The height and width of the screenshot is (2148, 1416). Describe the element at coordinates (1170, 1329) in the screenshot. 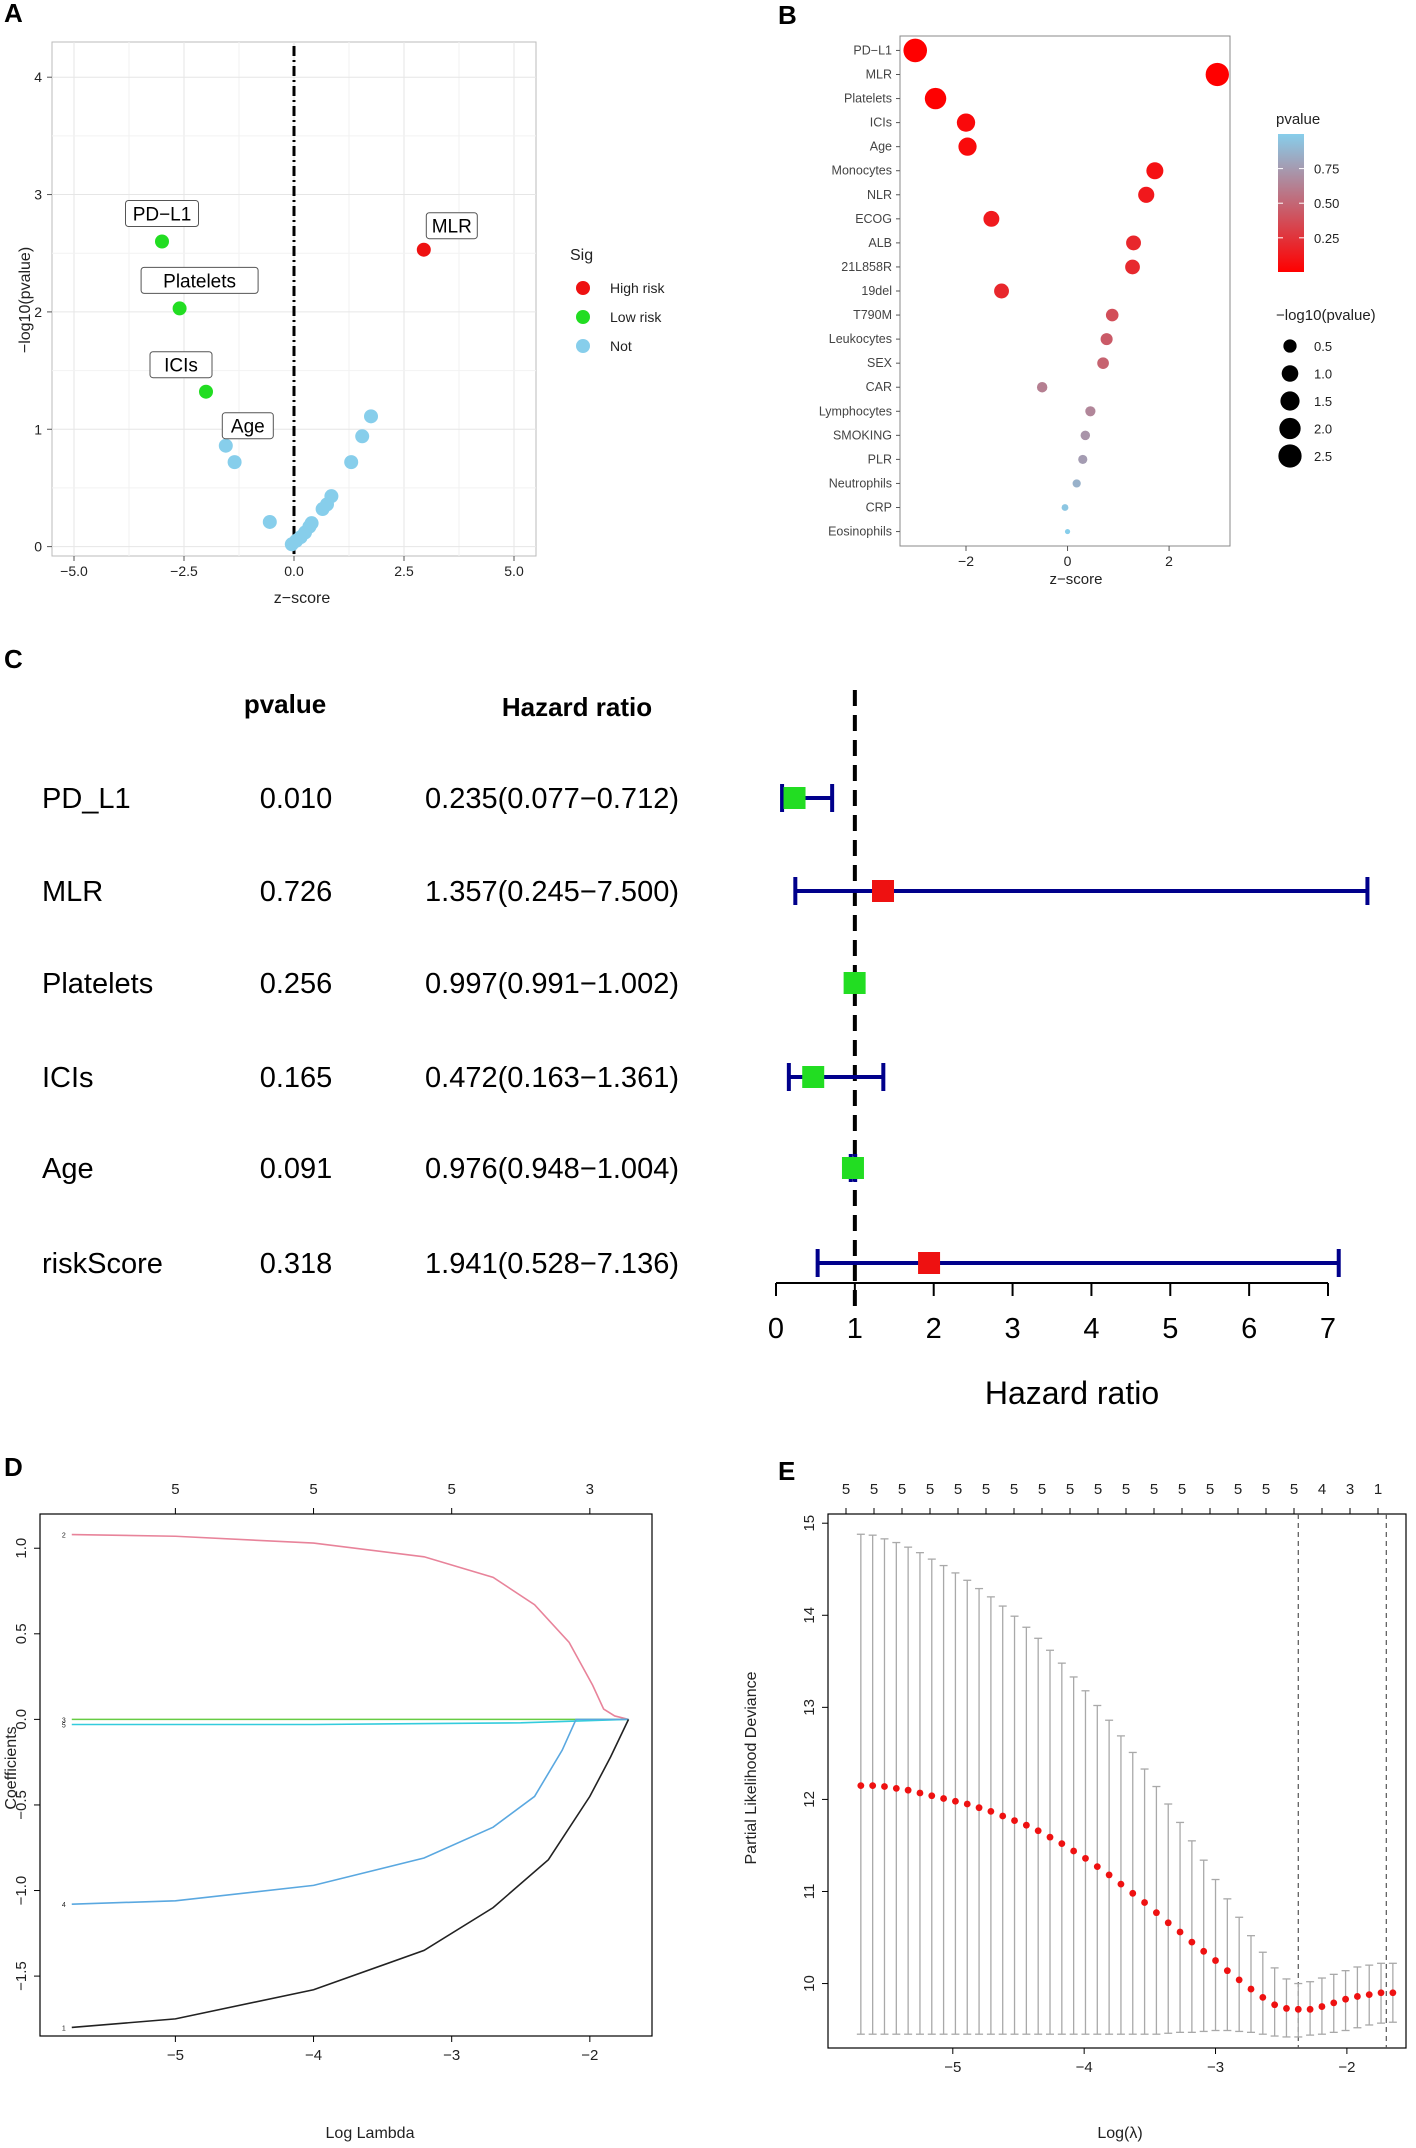

I see `forest-x-tick-label: 5` at that location.